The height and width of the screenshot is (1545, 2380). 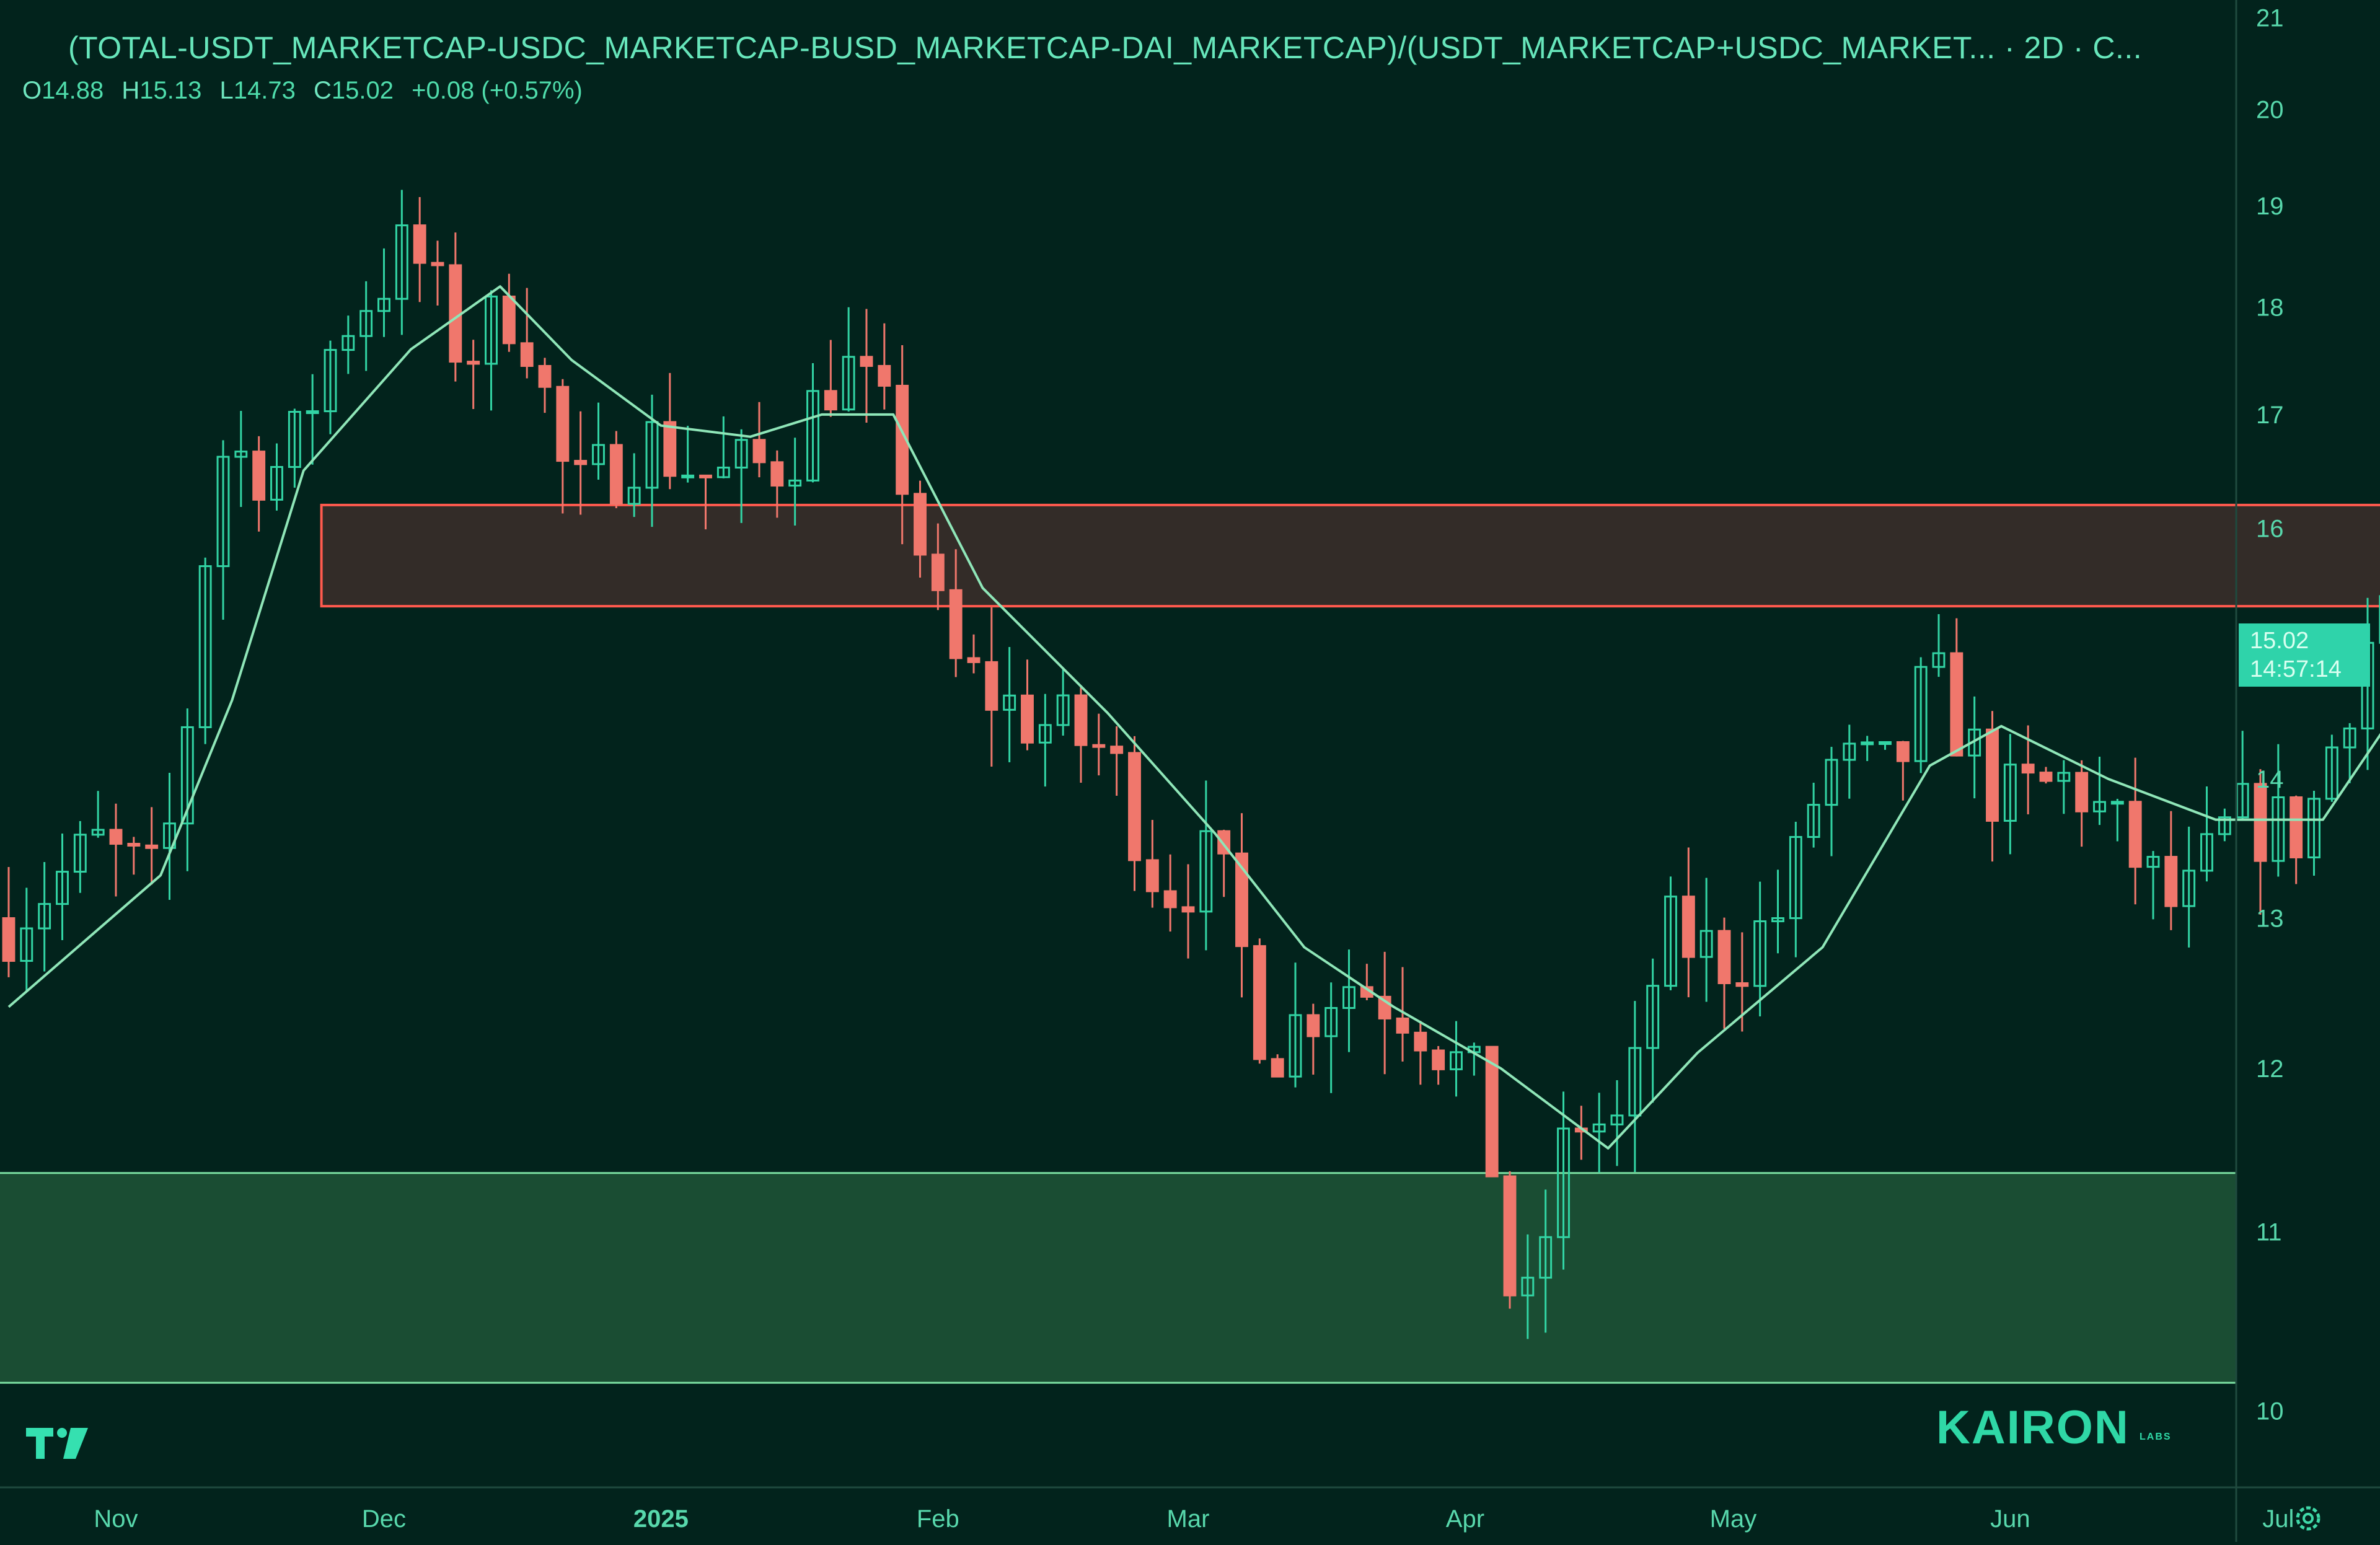 I want to click on price-tick-label: 20, so click(x=2270, y=110).